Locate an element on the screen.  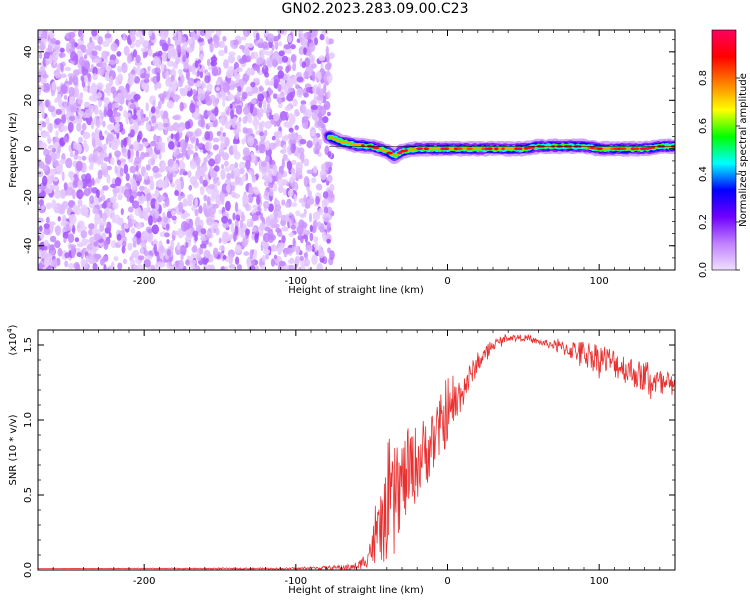
y-tick-label: -20 is located at coordinates (28, 197).